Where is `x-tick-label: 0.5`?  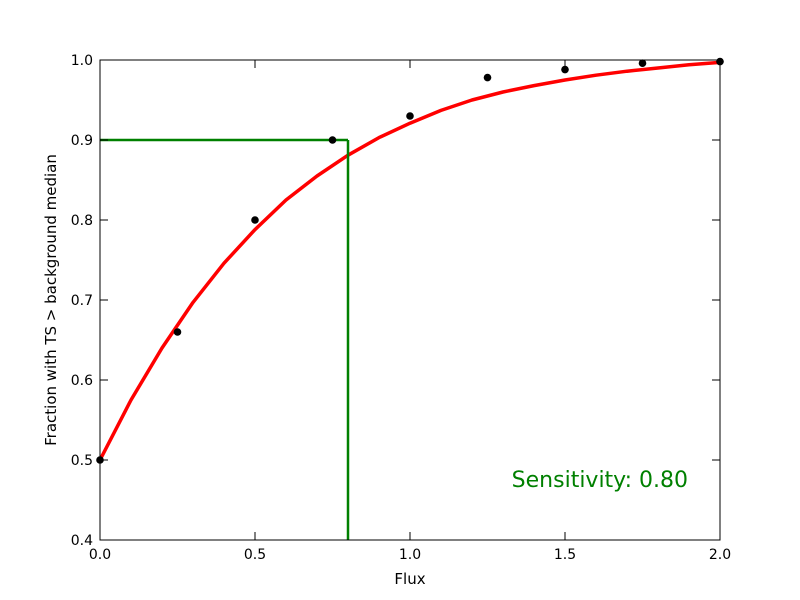 x-tick-label: 0.5 is located at coordinates (255, 555).